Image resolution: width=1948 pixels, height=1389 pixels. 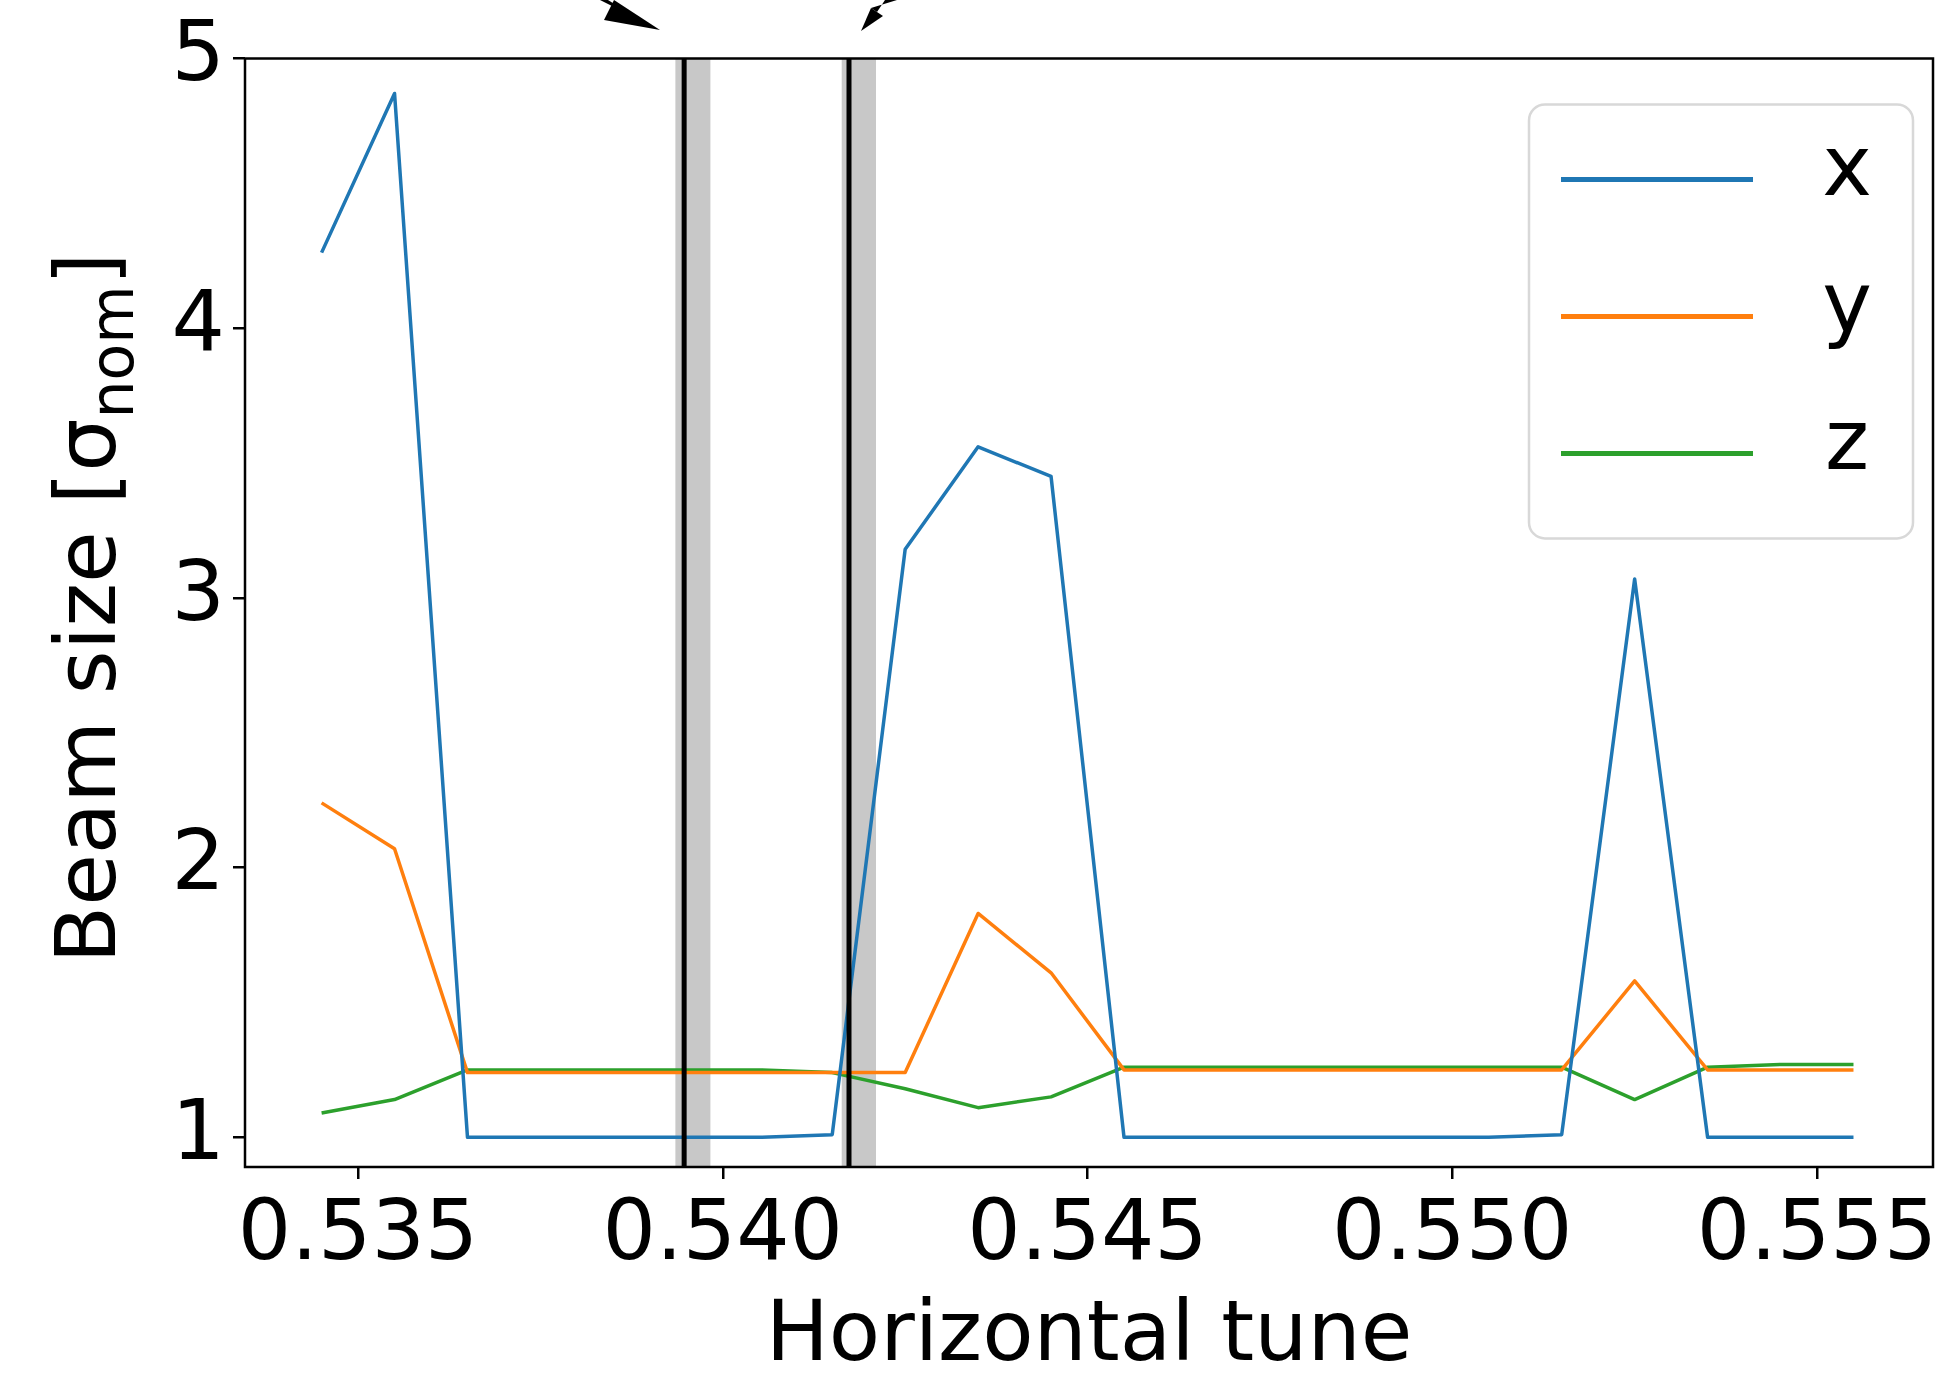 What do you see at coordinates (198, 860) in the screenshot?
I see `y-tick-label: 2` at bounding box center [198, 860].